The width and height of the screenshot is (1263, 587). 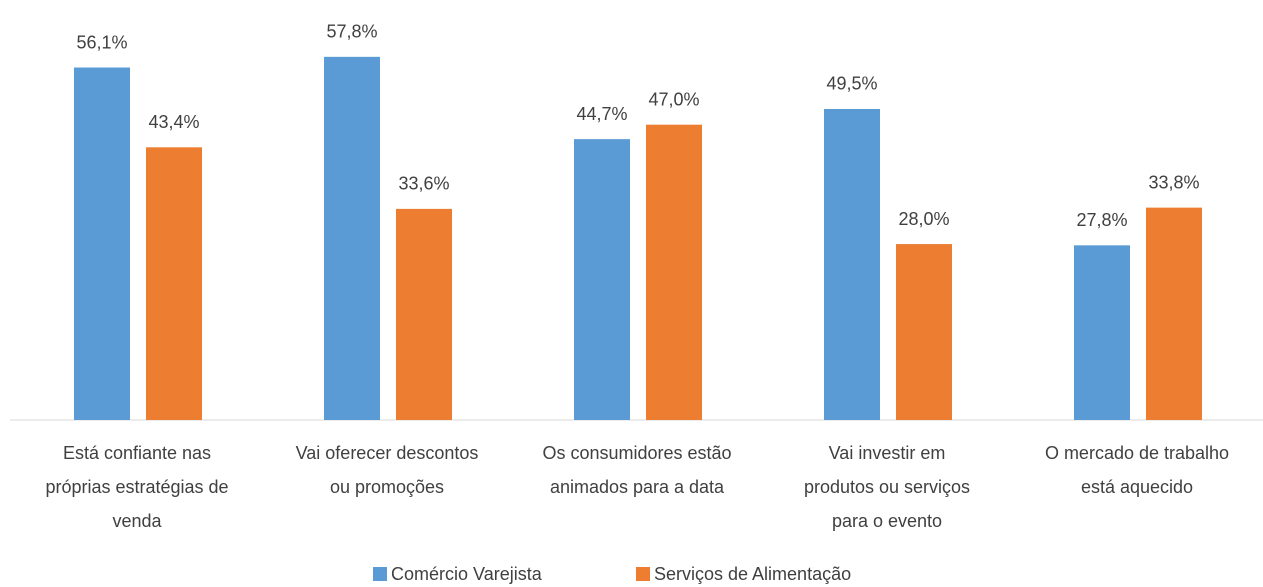 I want to click on data-label: 56,1%, so click(x=101, y=42).